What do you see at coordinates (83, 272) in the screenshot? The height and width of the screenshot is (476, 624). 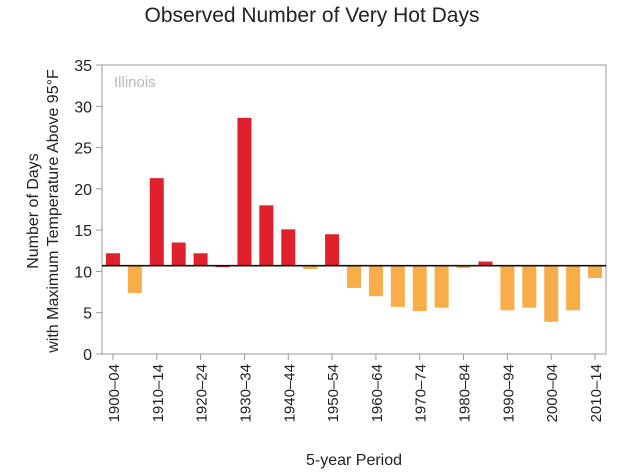 I see `y-tick-label: 10` at bounding box center [83, 272].